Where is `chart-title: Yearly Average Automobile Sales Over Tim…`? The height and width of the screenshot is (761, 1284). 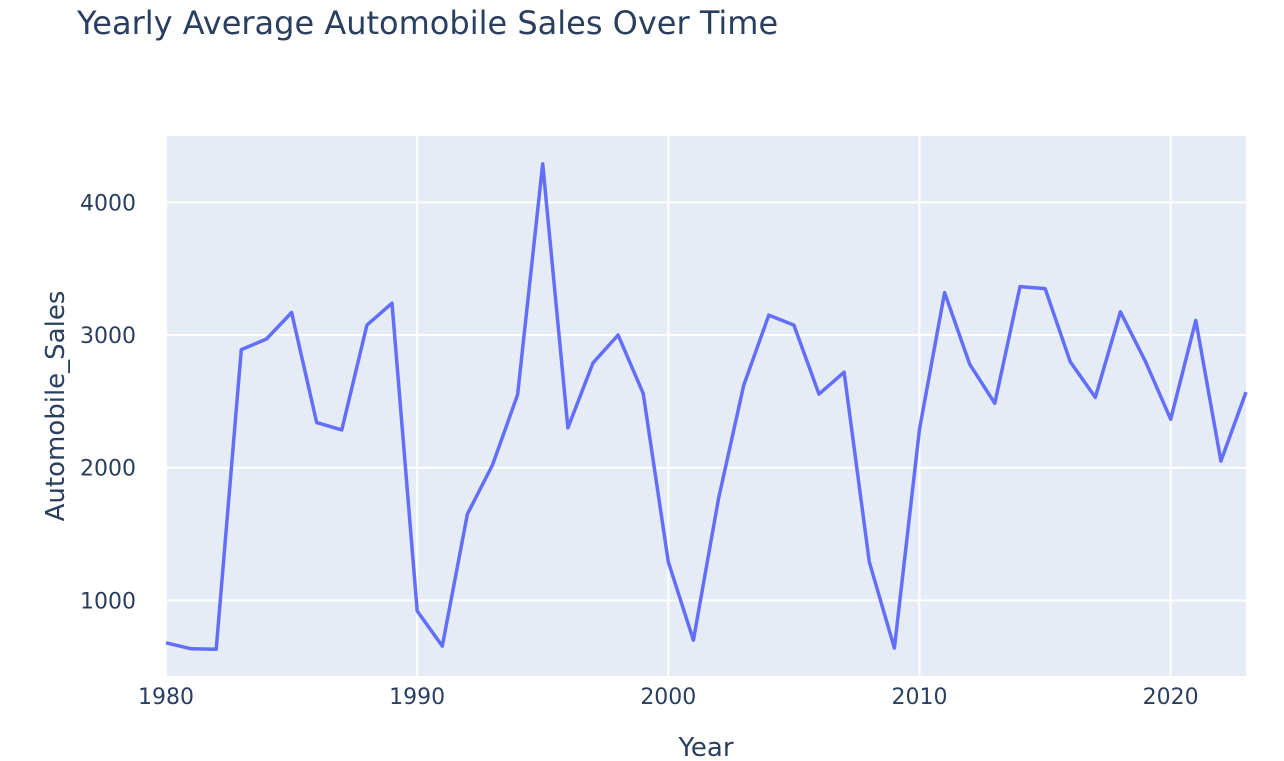
chart-title: Yearly Average Automobile Sales Over Tim… is located at coordinates (428, 23).